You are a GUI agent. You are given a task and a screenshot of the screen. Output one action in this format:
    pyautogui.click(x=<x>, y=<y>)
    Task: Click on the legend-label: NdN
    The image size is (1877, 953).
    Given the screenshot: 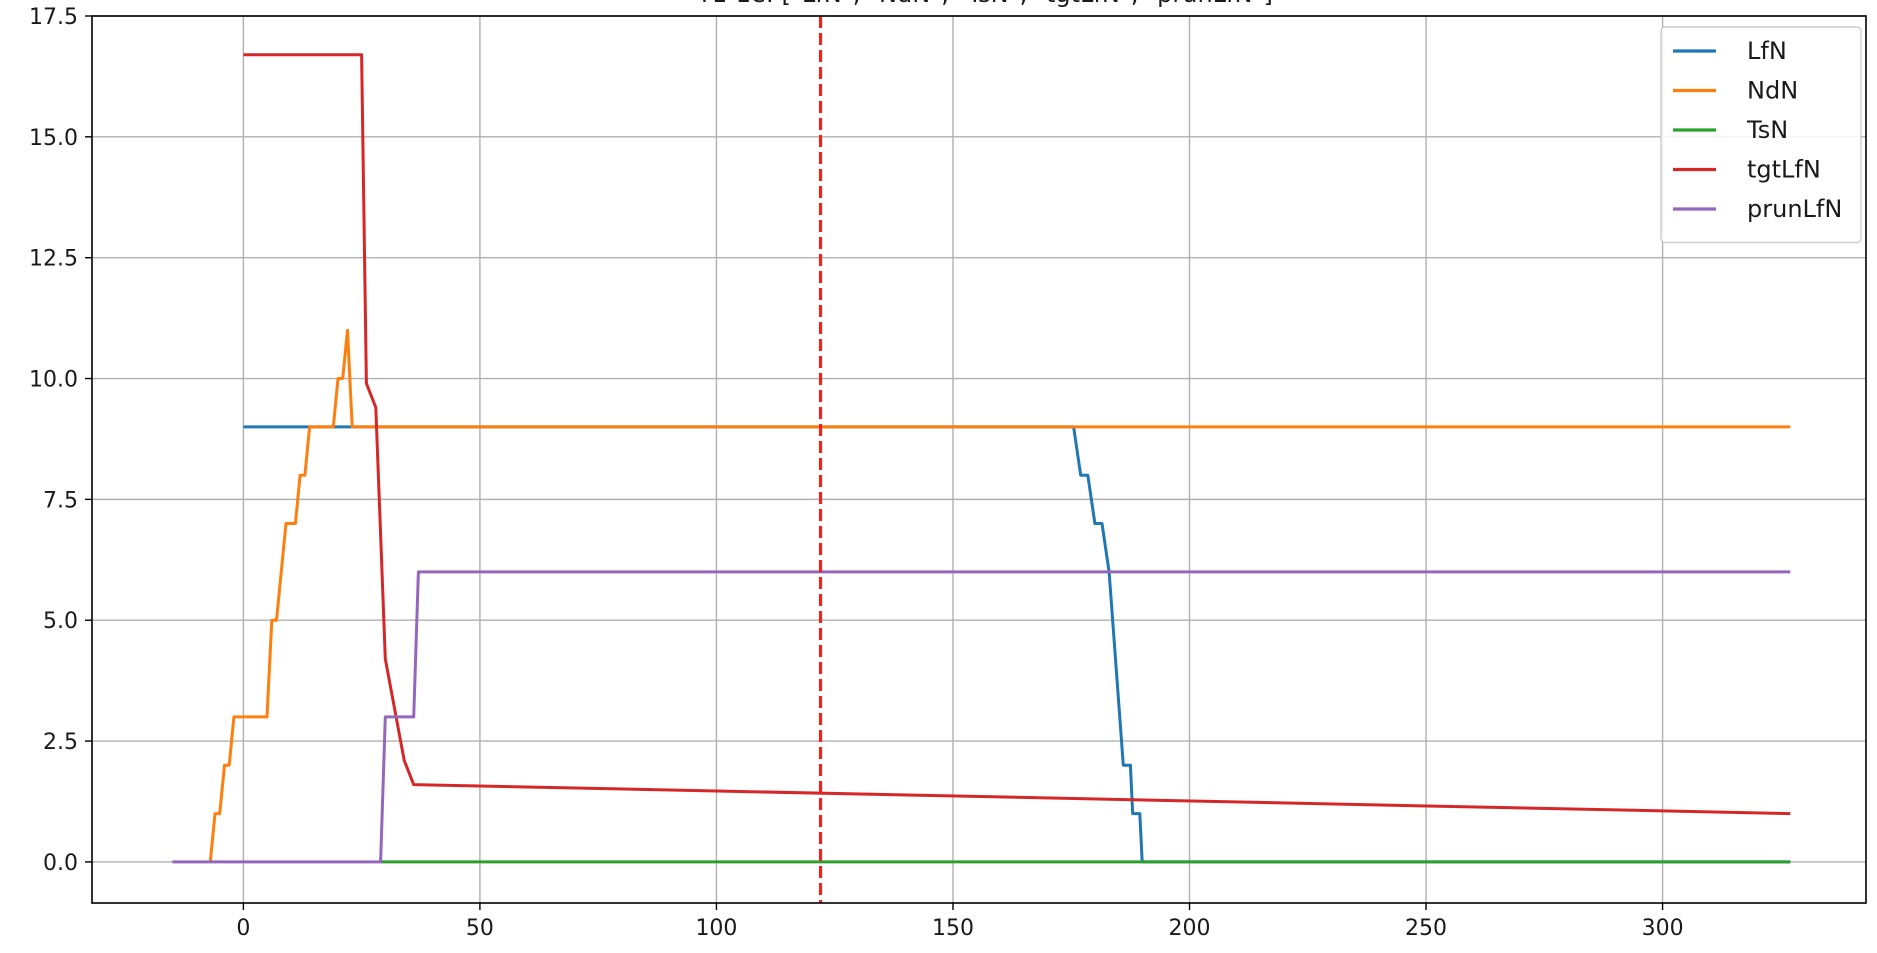 What is the action you would take?
    pyautogui.click(x=1772, y=91)
    